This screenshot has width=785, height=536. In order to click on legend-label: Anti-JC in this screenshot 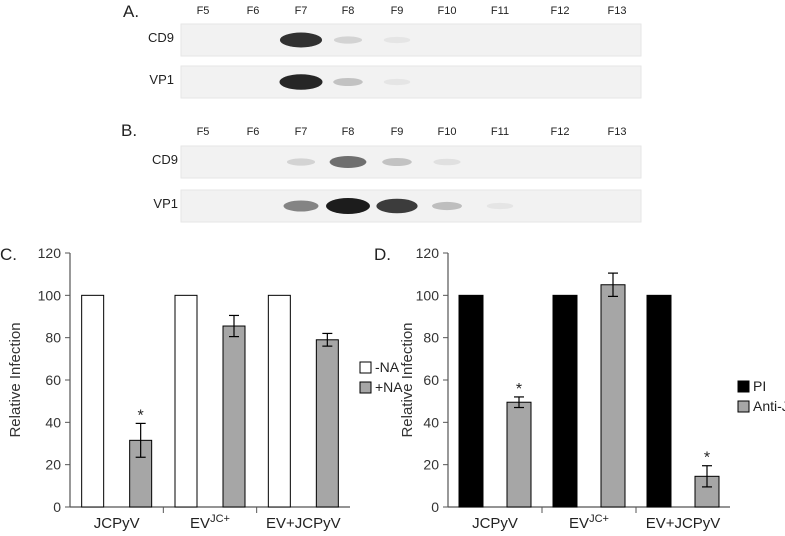, I will do `click(769, 406)`.